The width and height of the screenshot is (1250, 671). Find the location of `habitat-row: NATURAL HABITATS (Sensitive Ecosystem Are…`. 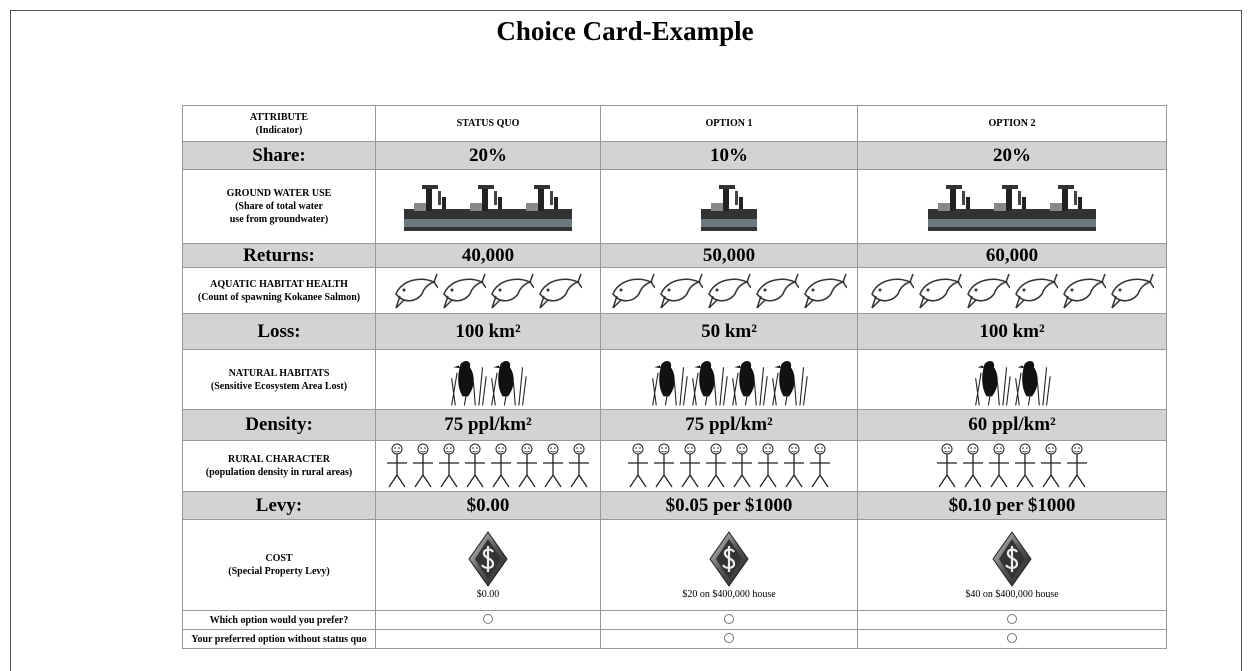

habitat-row: NATURAL HABITATS (Sensitive Ecosystem Are… is located at coordinates (674, 379).